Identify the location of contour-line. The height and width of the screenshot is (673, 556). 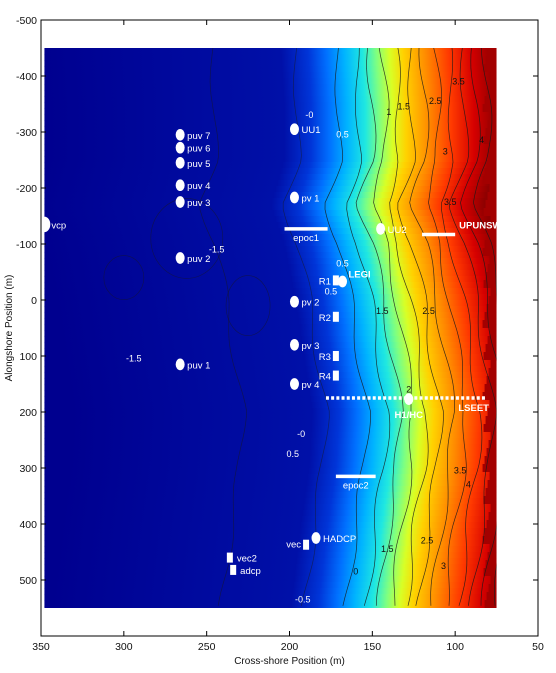
(473, 327).